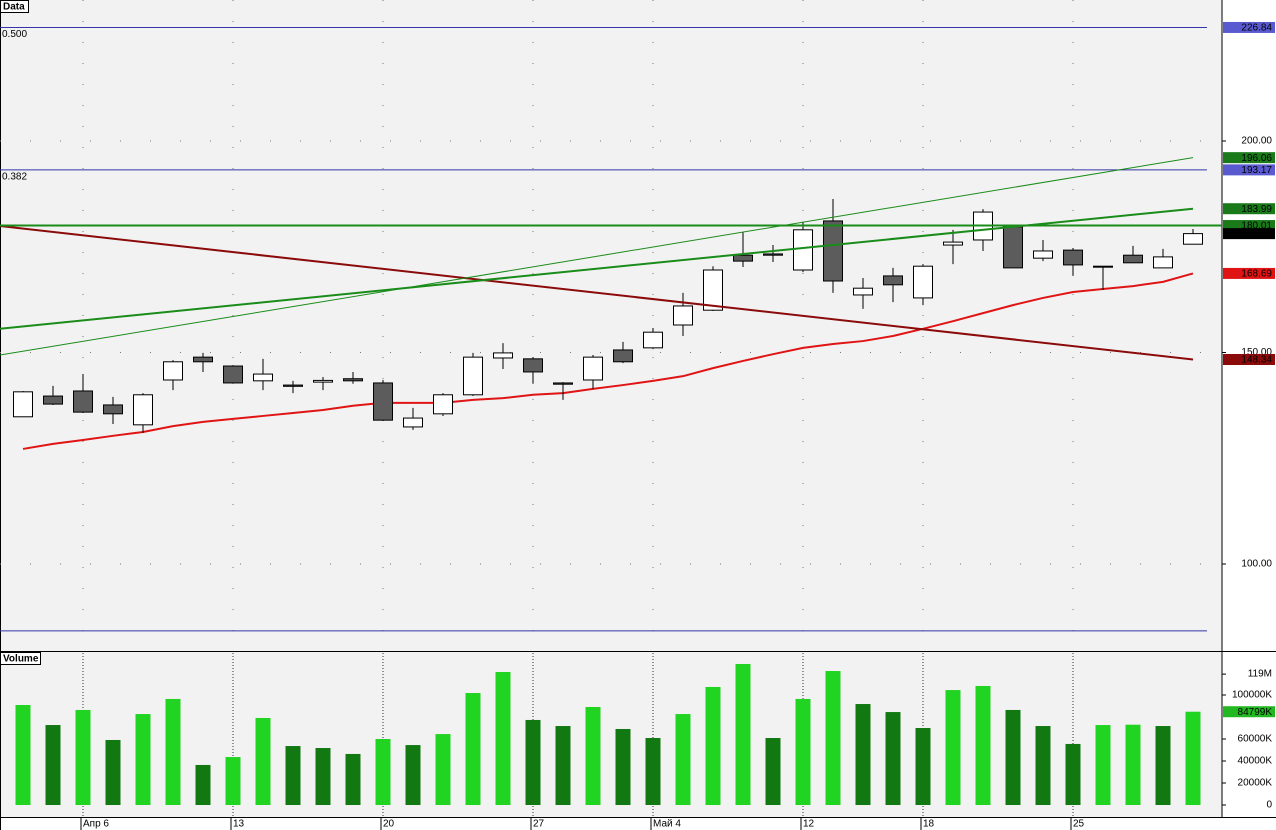  I want to click on y-tick-label: 200.00, so click(1256, 141).